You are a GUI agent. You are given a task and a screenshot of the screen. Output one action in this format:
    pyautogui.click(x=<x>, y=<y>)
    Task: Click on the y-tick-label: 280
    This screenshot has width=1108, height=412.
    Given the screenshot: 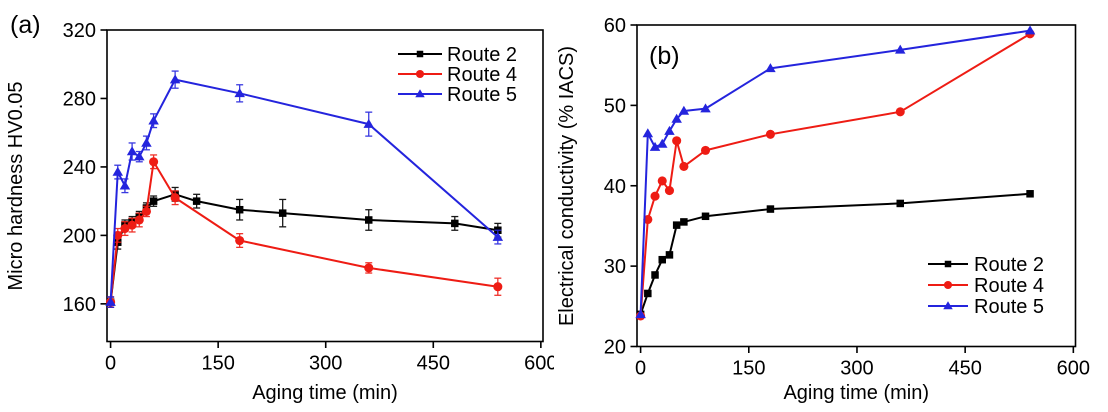 What is the action you would take?
    pyautogui.click(x=79, y=99)
    